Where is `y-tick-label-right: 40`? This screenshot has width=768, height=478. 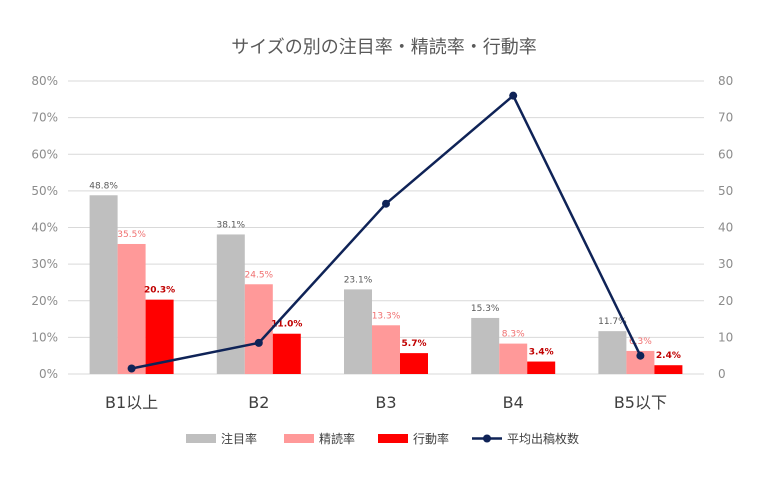
y-tick-label-right: 40 is located at coordinates (725, 228).